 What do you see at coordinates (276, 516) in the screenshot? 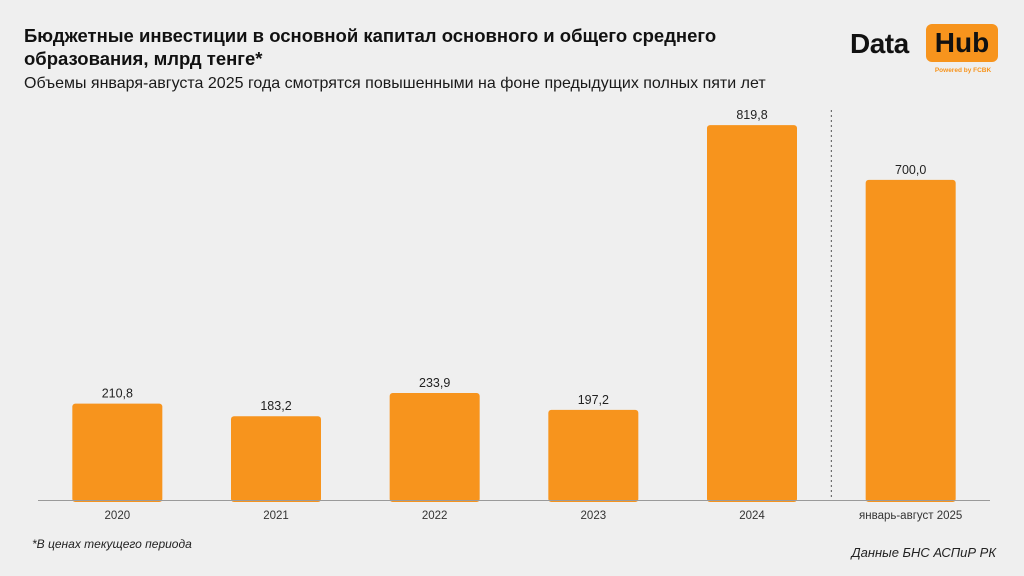
I see `x-tick-label: 2021` at bounding box center [276, 516].